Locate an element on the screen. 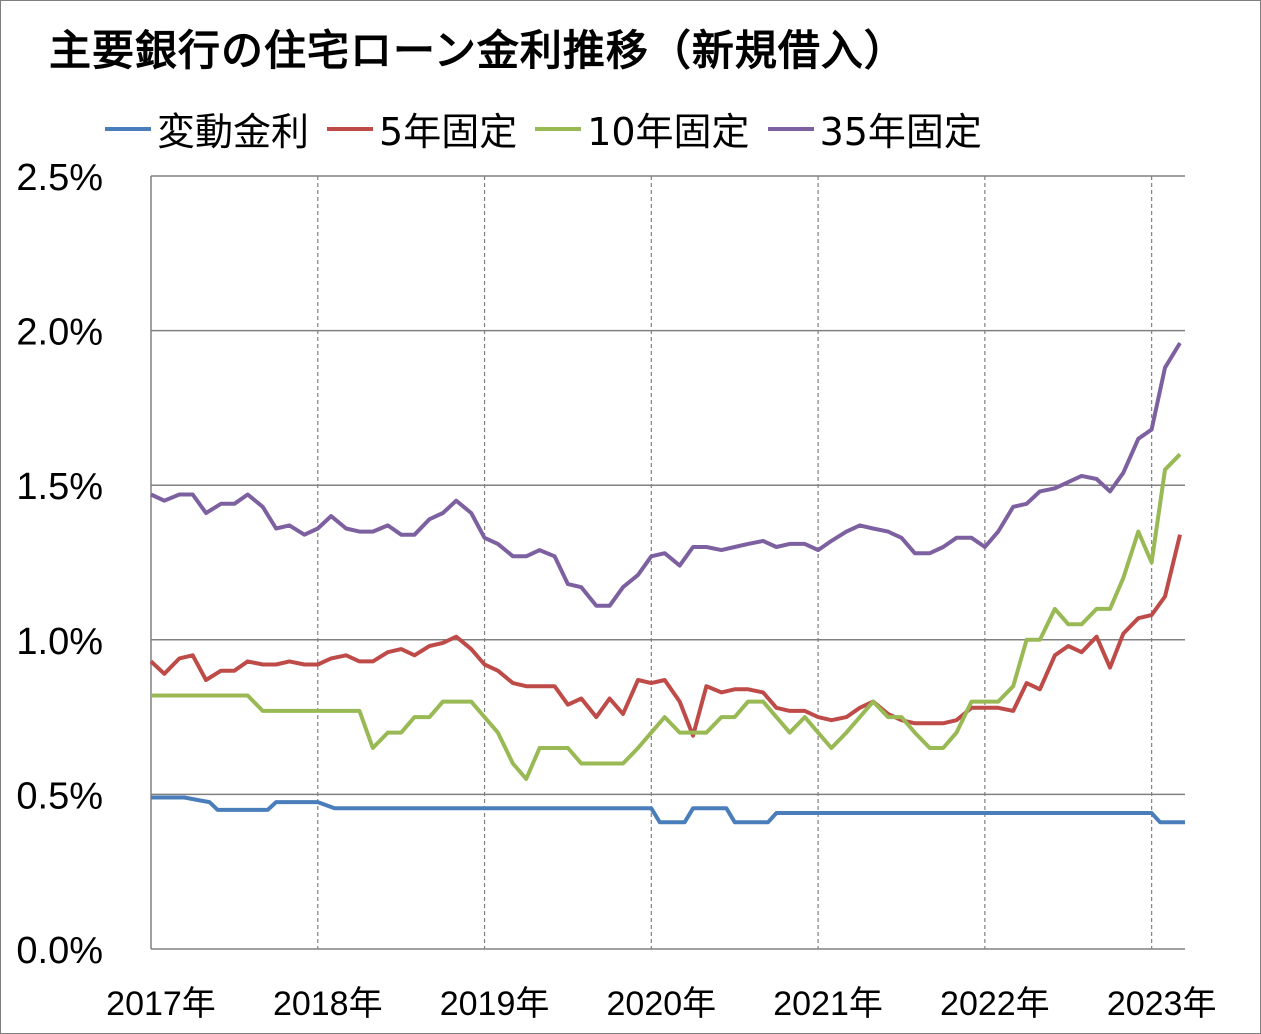  legend-label-5yr: 5年固定 is located at coordinates (448, 132).